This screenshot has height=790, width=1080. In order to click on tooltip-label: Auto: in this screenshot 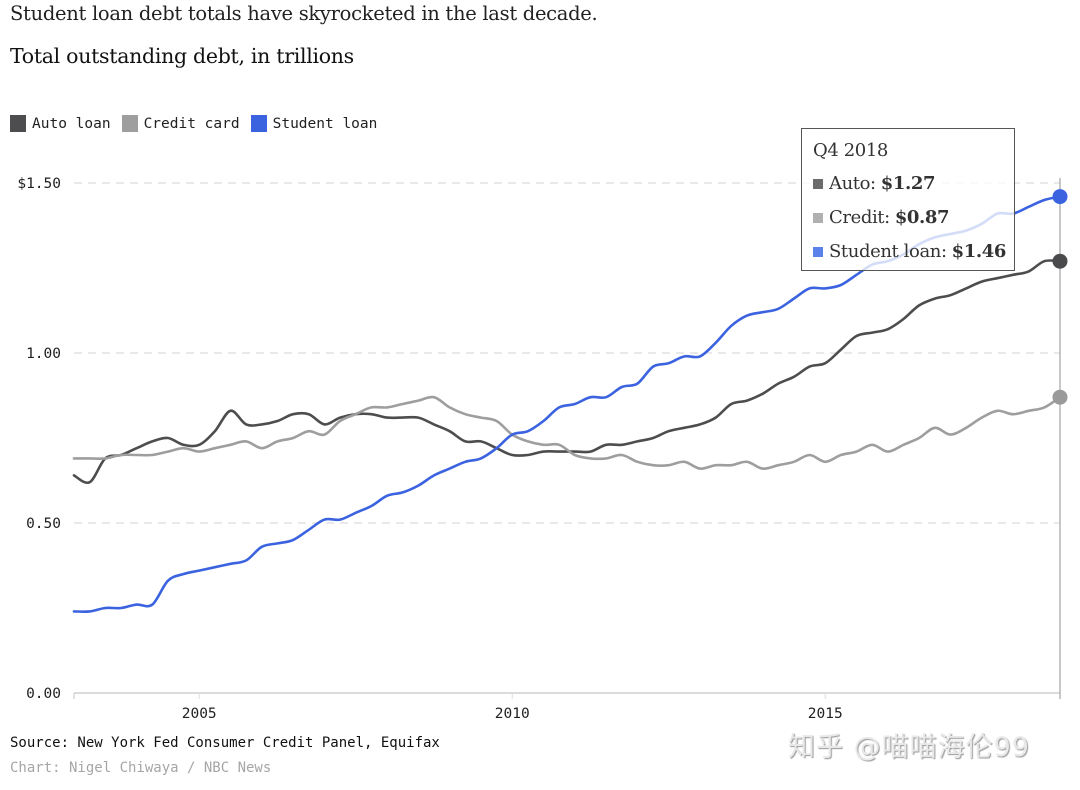, I will do `click(852, 183)`.